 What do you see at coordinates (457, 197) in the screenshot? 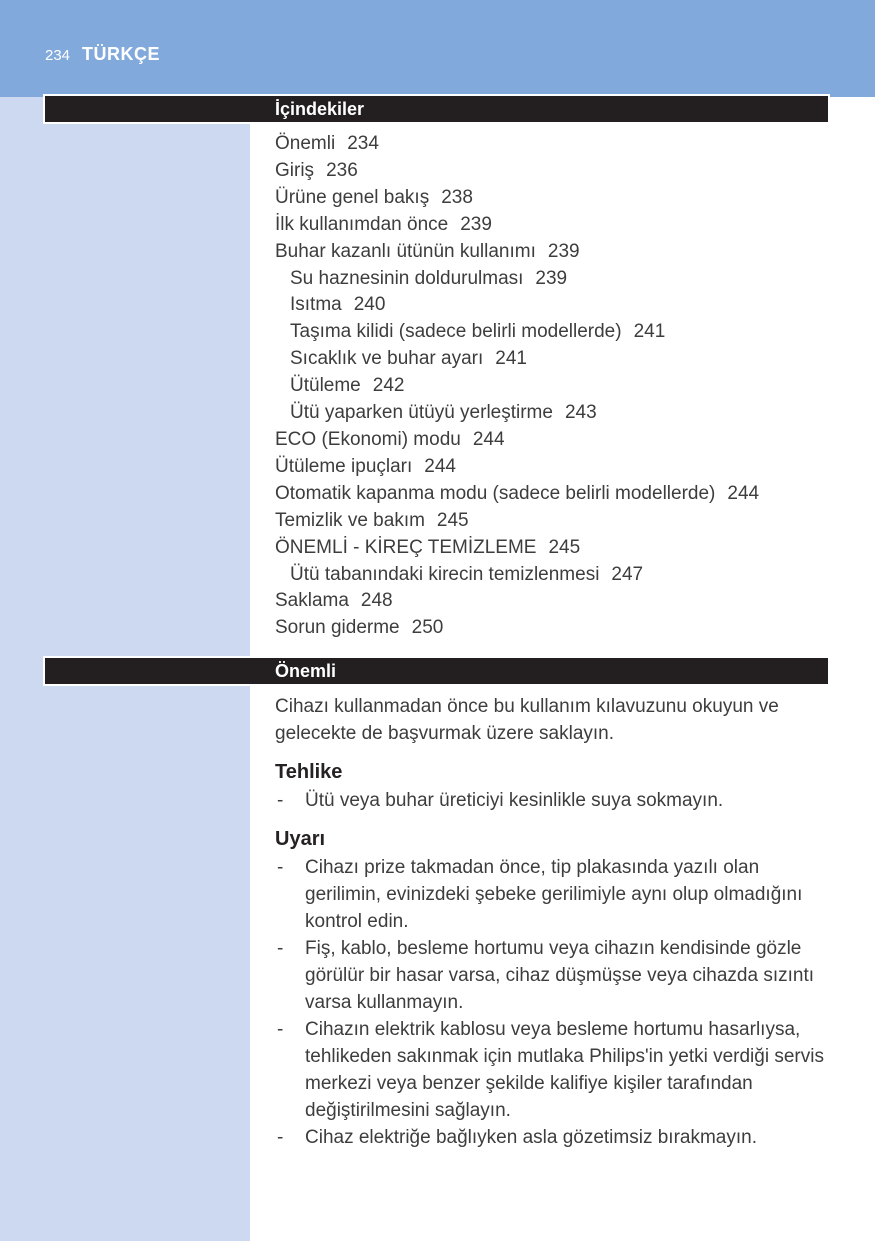
I see `toc-entry-page: 238` at bounding box center [457, 197].